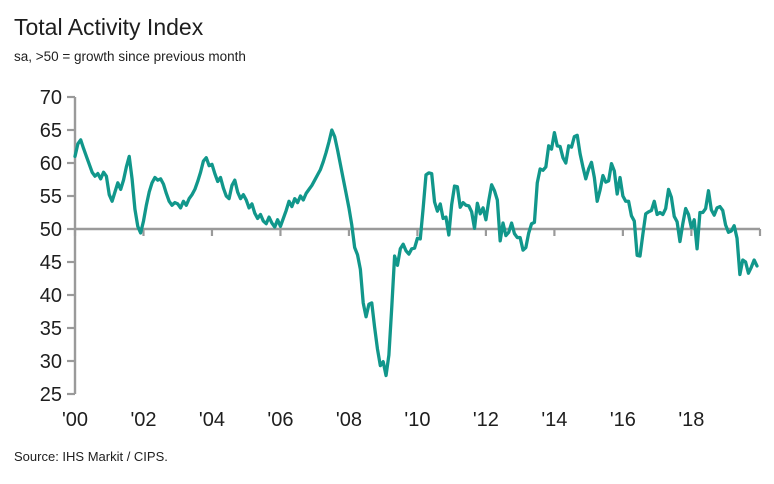 Image resolution: width=774 pixels, height=484 pixels. I want to click on x-tick-label: '08, so click(349, 420).